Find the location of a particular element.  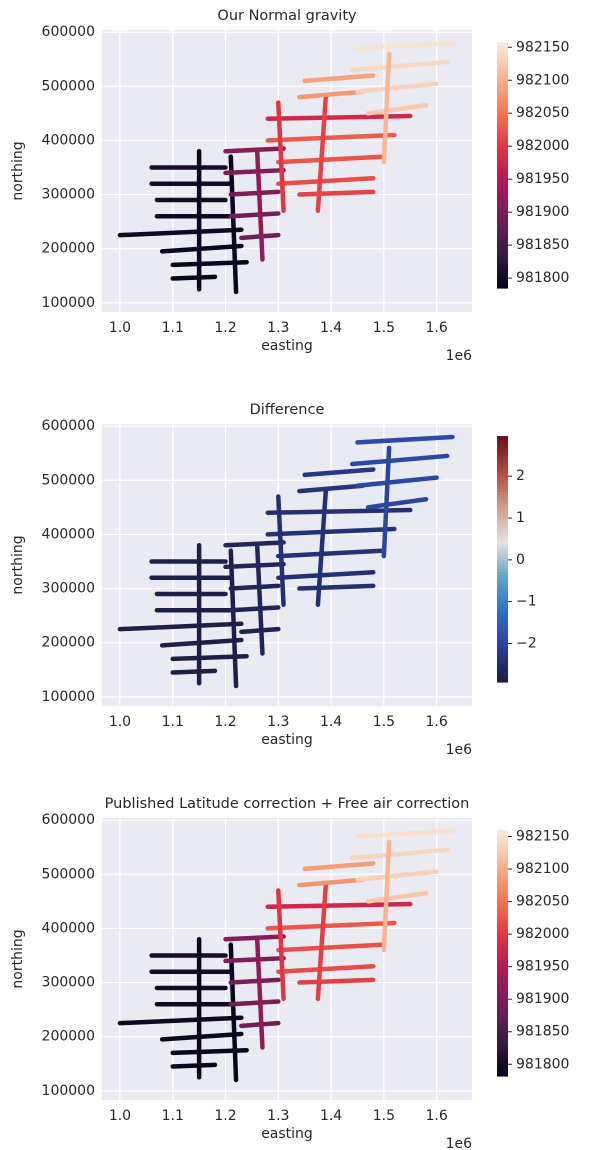

colorbar-tick-label: 981950 is located at coordinates (542, 967).